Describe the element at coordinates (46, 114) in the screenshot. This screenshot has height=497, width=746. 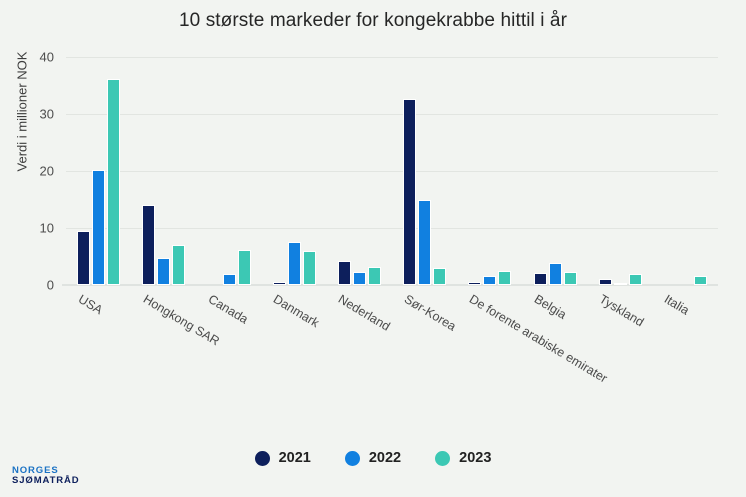
I see `y-tick-label: 30` at that location.